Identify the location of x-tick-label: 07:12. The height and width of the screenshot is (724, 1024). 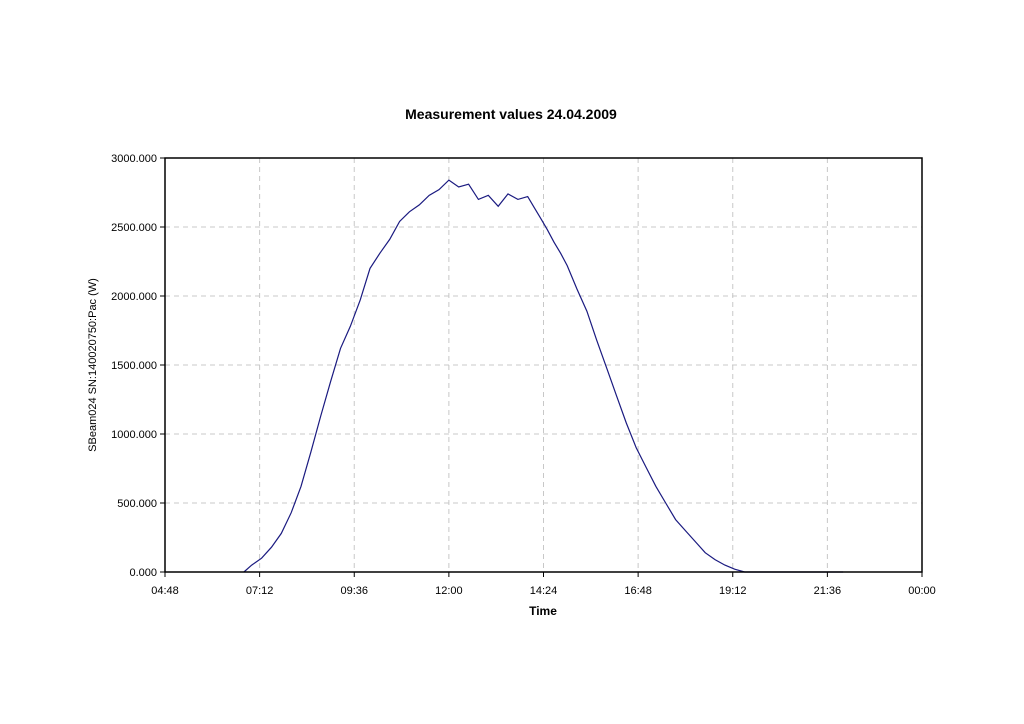
(260, 591).